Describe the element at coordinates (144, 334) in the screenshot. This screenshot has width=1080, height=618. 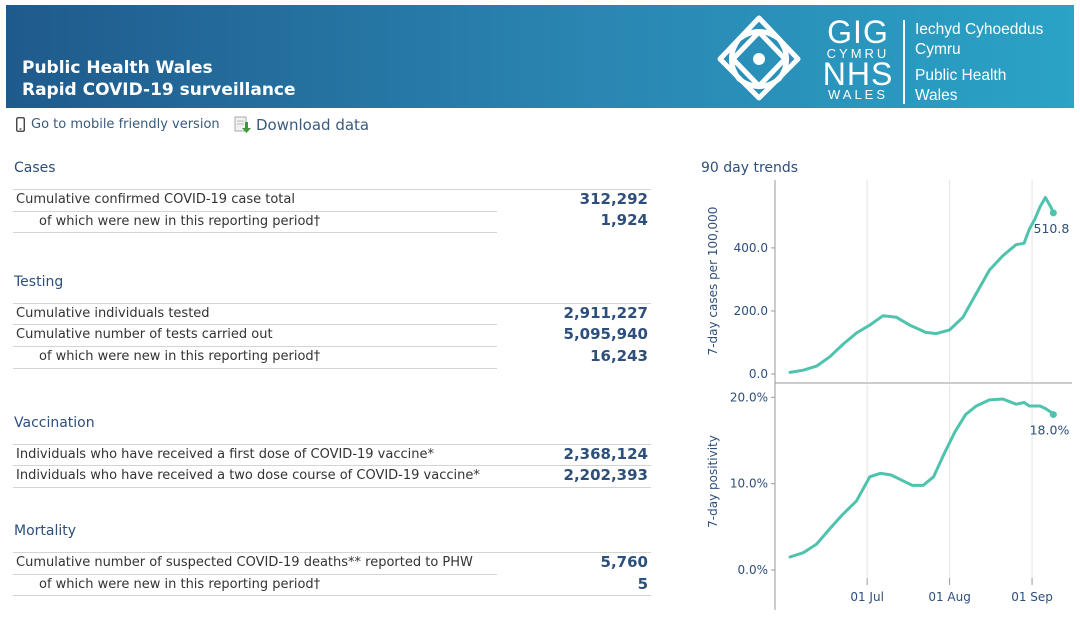
I see `row-label: Cumulative number of tests carried out` at that location.